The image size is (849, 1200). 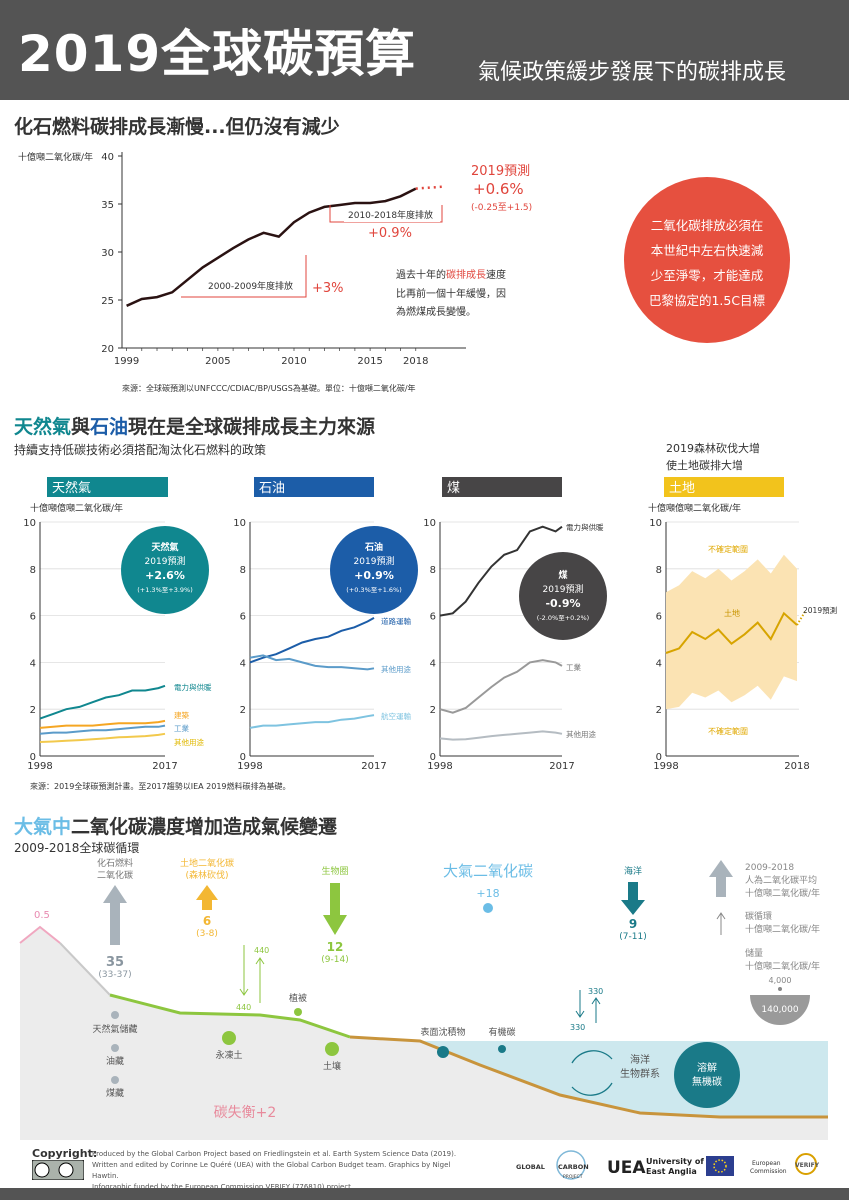 What do you see at coordinates (640, 1073) in the screenshot?
I see `marine-label-2: 生物群系` at bounding box center [640, 1073].